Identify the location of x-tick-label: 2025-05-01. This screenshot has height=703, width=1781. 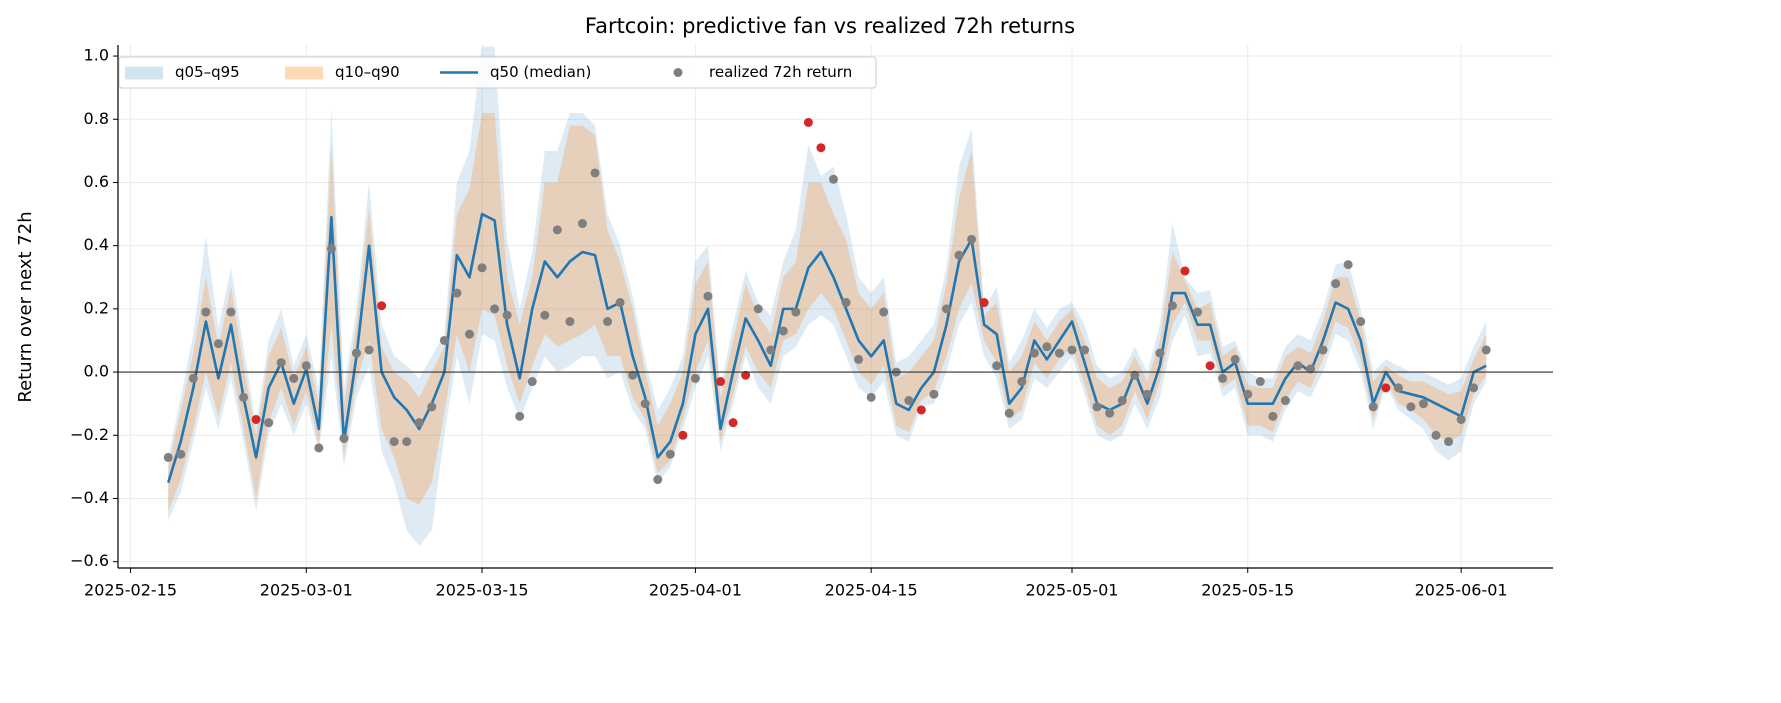
(1072, 590).